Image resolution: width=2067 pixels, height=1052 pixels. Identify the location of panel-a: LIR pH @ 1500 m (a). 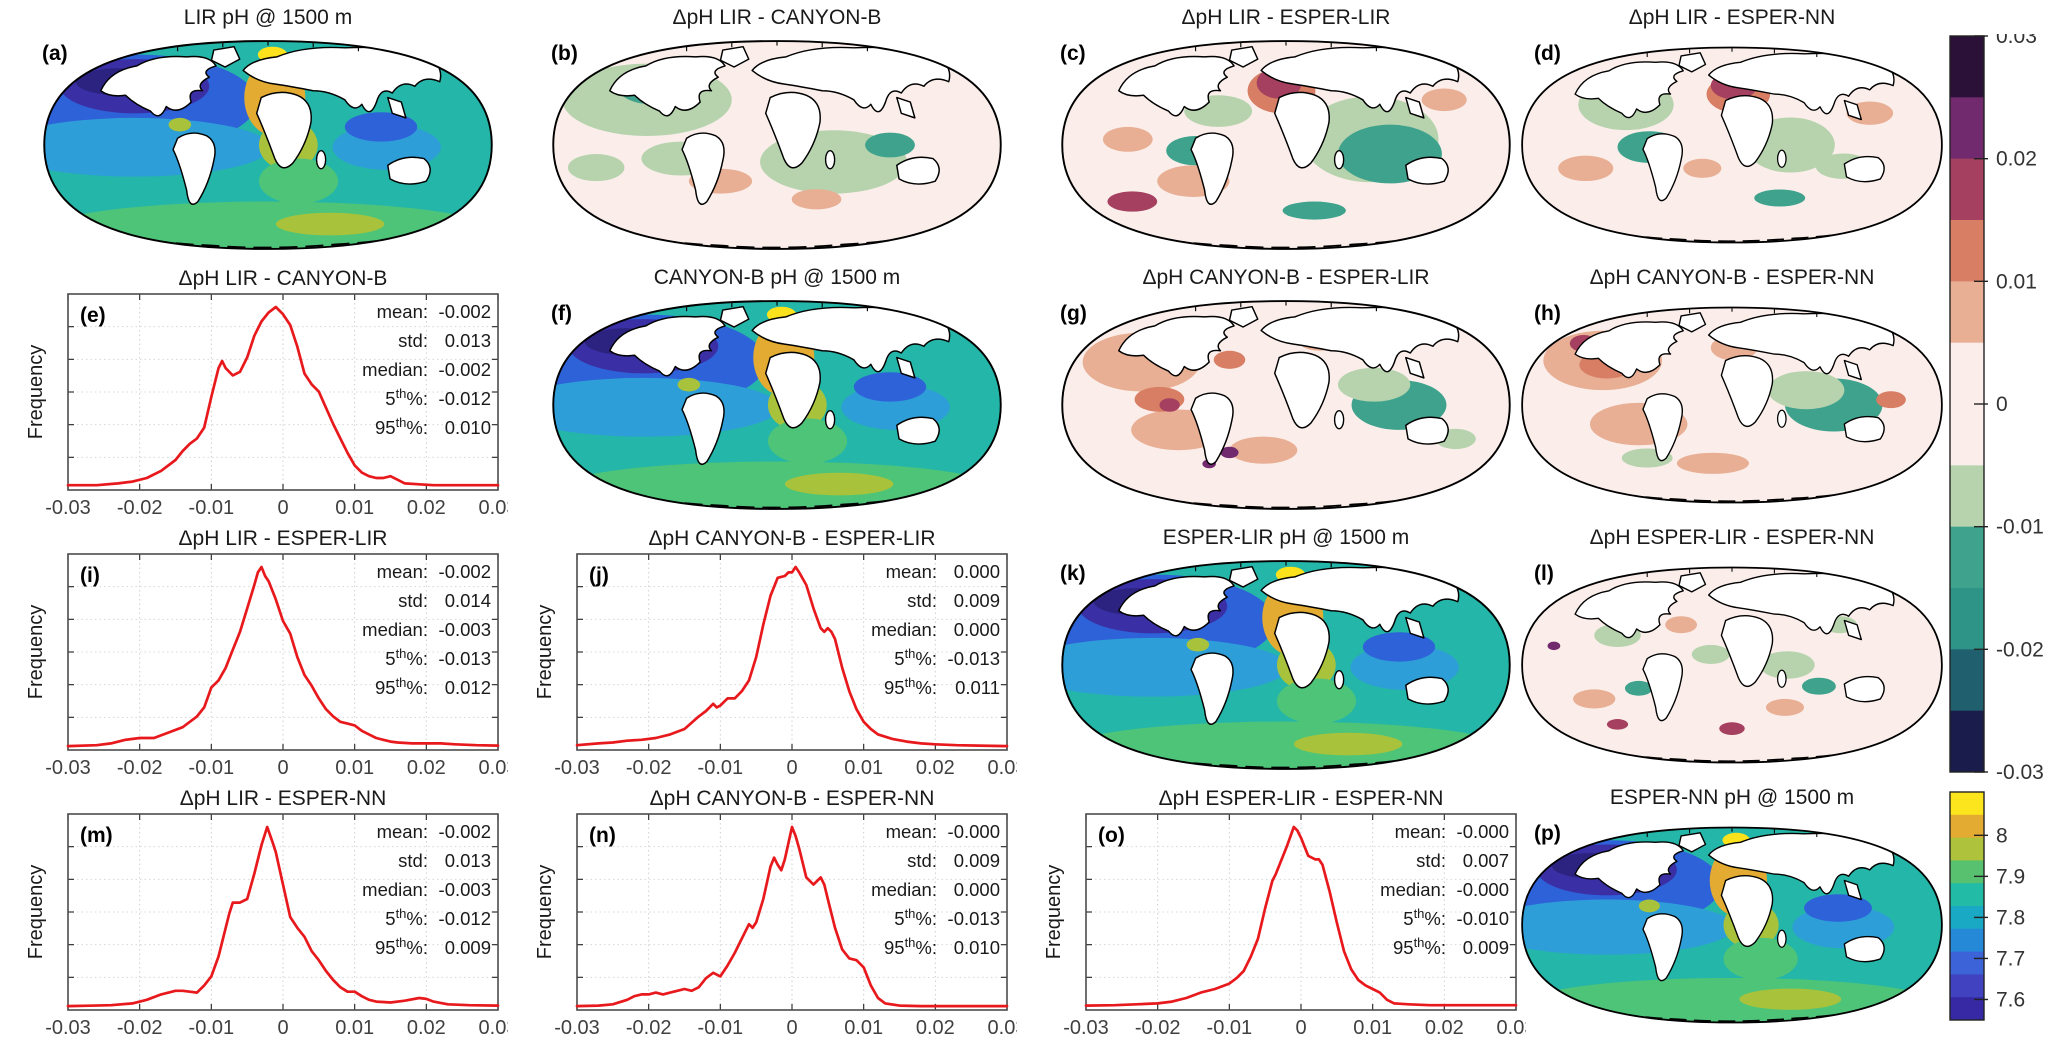
(268, 135).